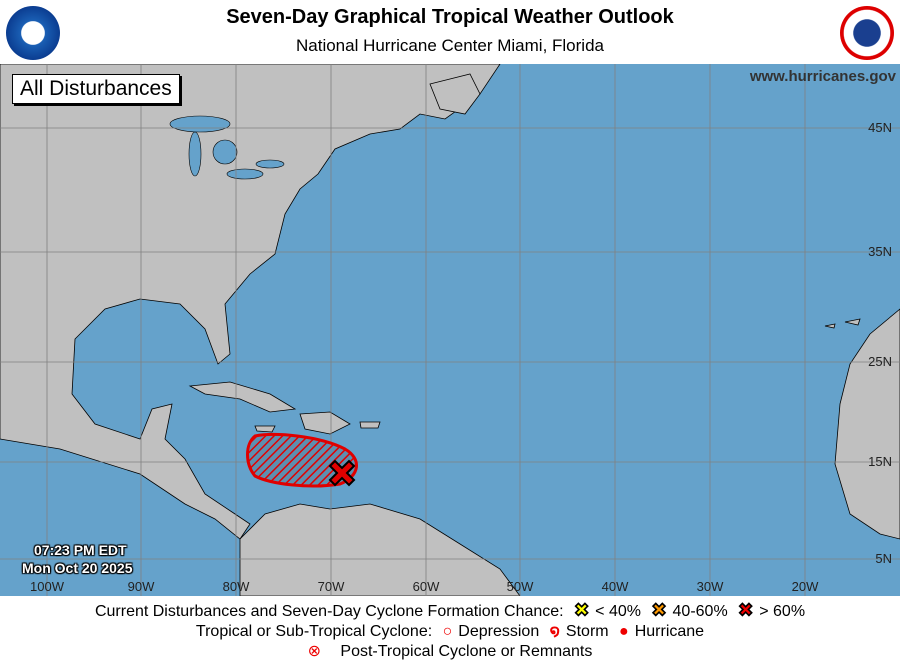 This screenshot has height=665, width=900. Describe the element at coordinates (615, 586) in the screenshot. I see `lon-label: 40W` at that location.